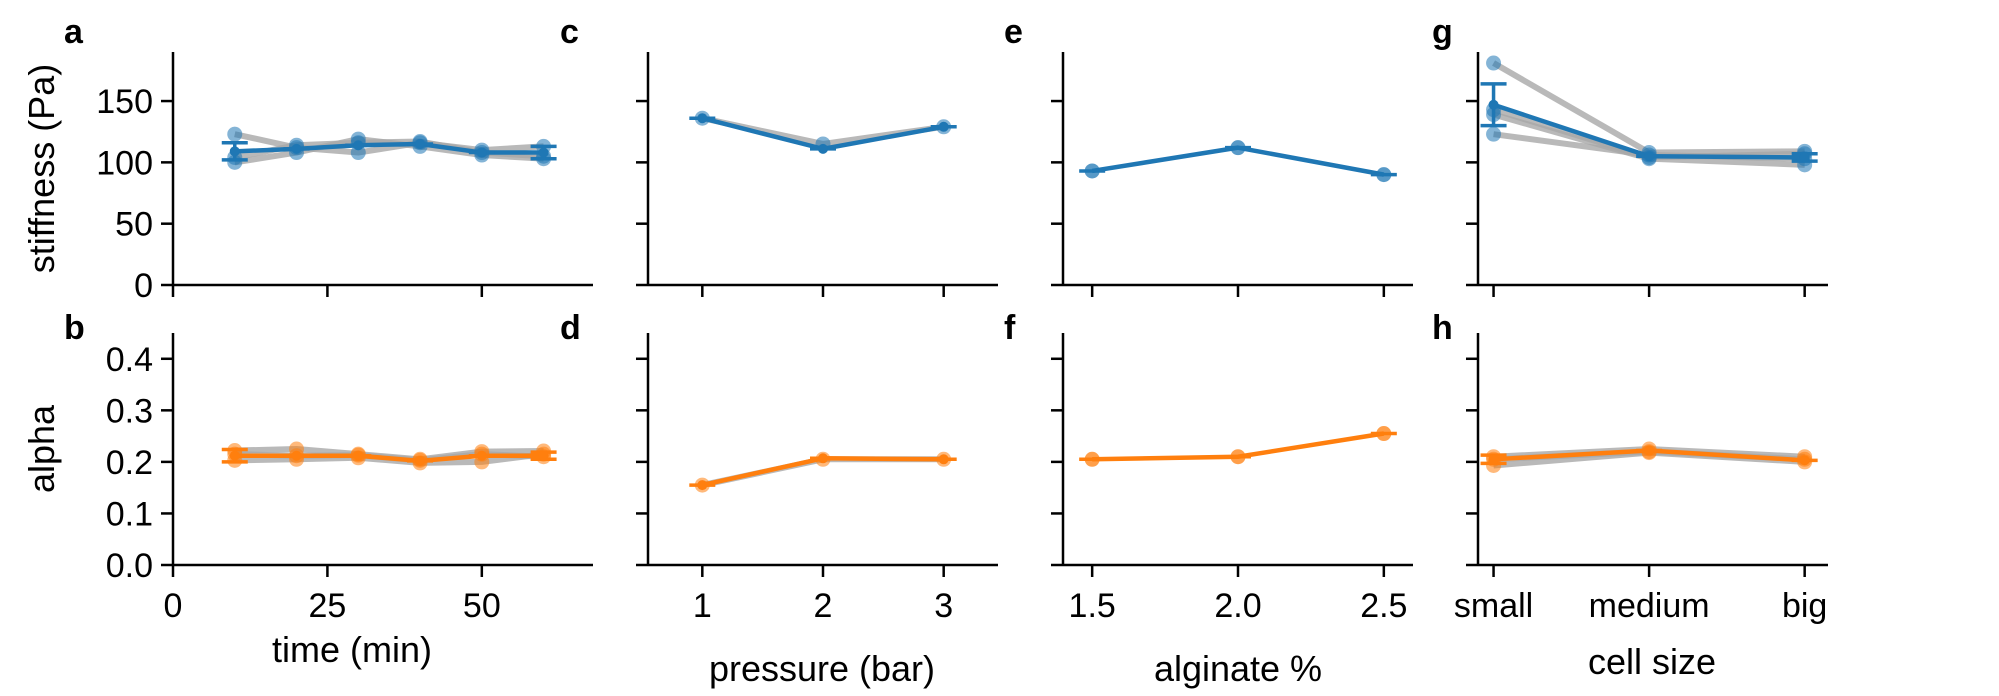 The height and width of the screenshot is (696, 1999). I want to click on x-tick-label-0: 0, so click(173, 606).